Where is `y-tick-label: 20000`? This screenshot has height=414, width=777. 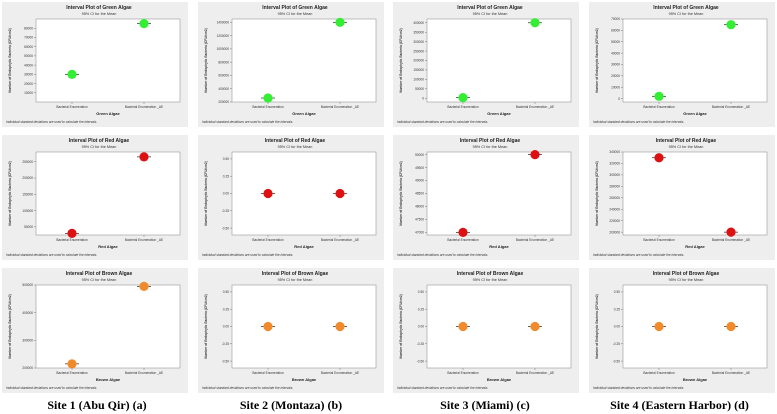 y-tick-label: 20000 is located at coordinates (28, 84).